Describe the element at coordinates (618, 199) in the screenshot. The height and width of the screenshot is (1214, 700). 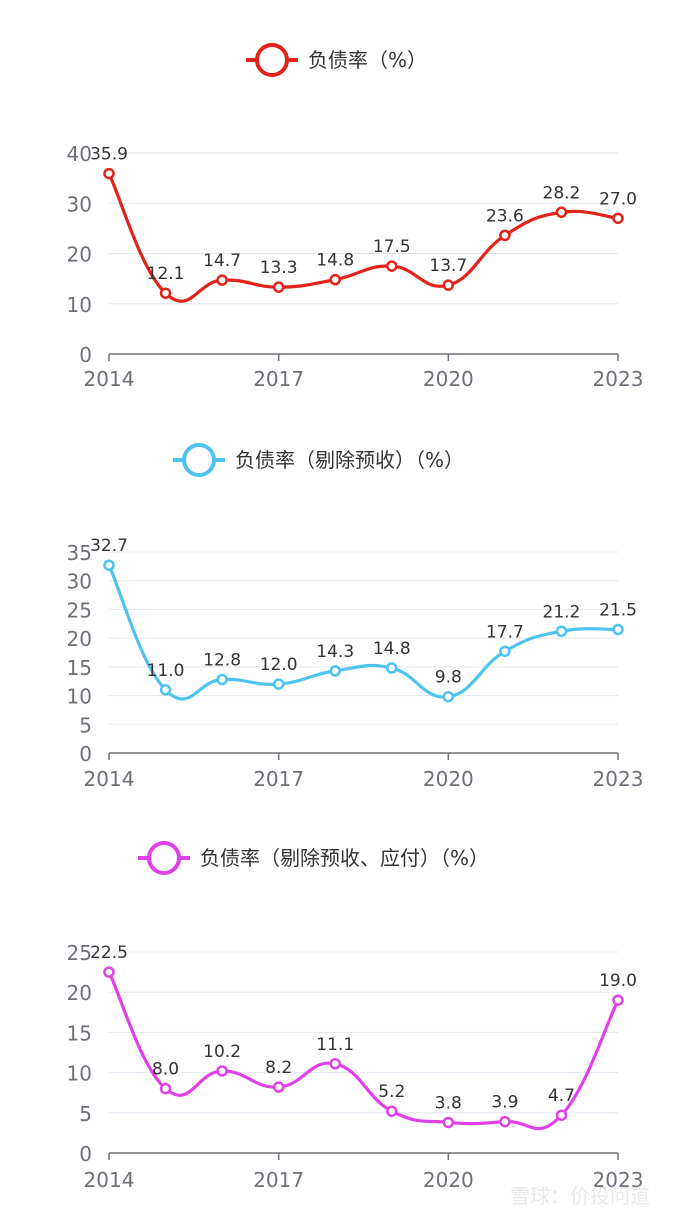
I see `data-label: 27.0` at that location.